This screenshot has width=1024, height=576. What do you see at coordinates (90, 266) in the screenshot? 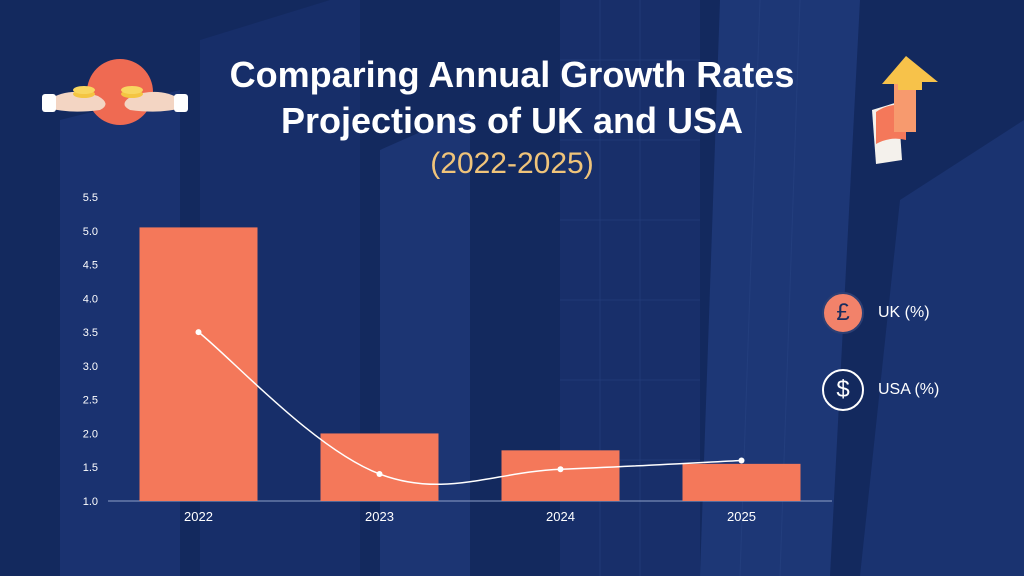
I see `y-tick-label: 4.5` at bounding box center [90, 266].